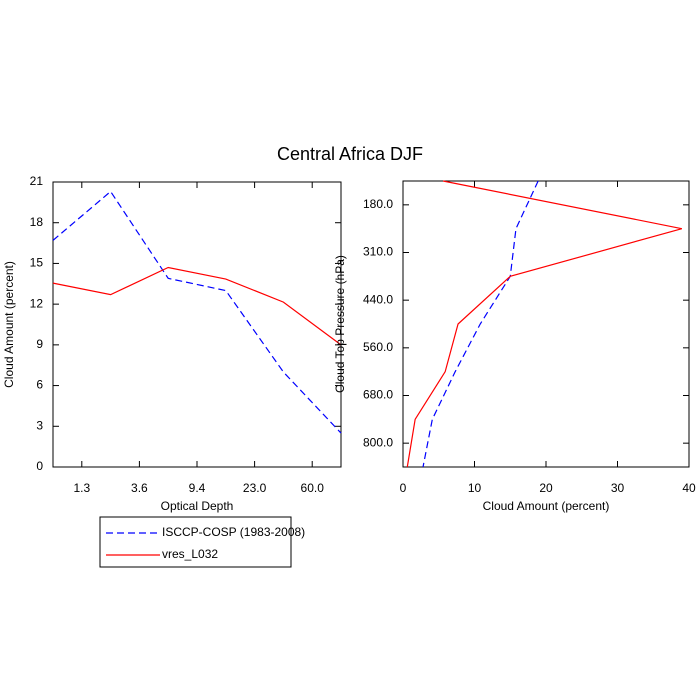  What do you see at coordinates (37, 222) in the screenshot?
I see `y-tick-label: 18` at bounding box center [37, 222].